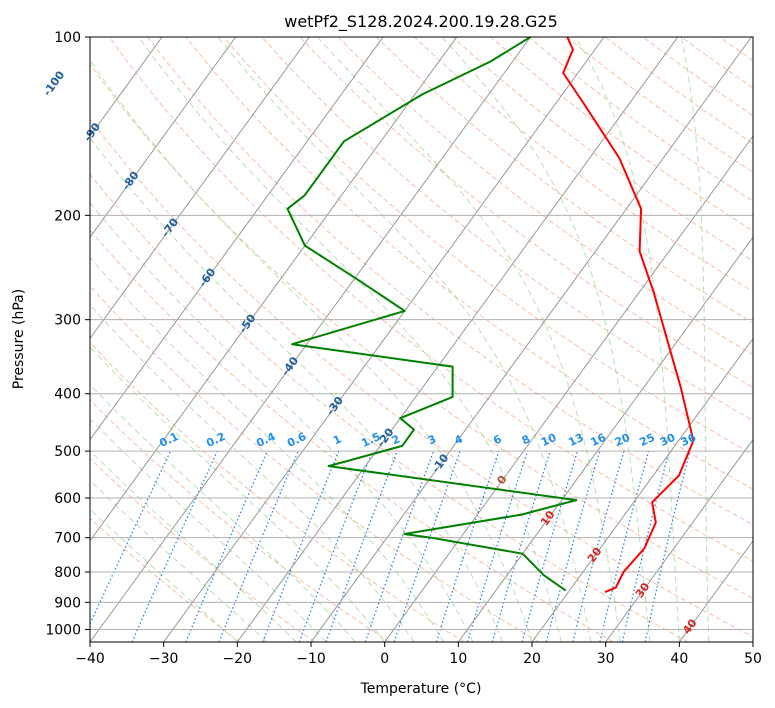  I want to click on y-tick-label: 500, so click(67, 452).